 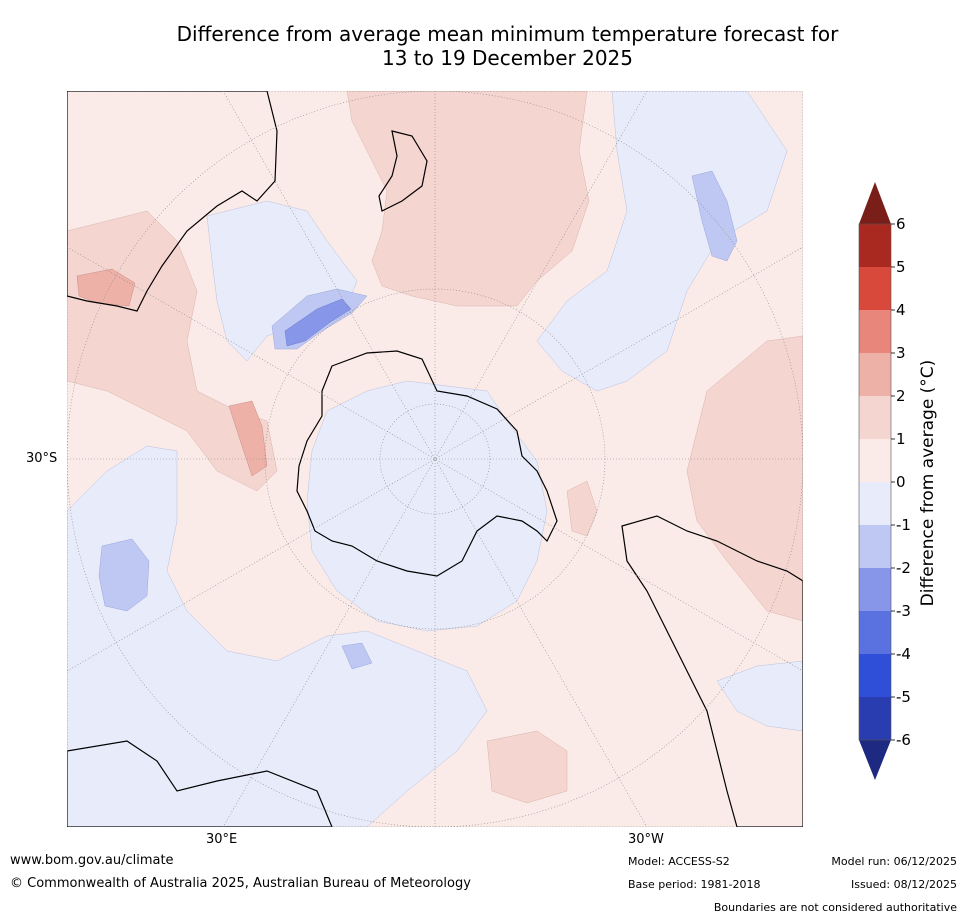 I want to click on title-line-2: 13 to 19 December 2025, so click(x=507, y=58).